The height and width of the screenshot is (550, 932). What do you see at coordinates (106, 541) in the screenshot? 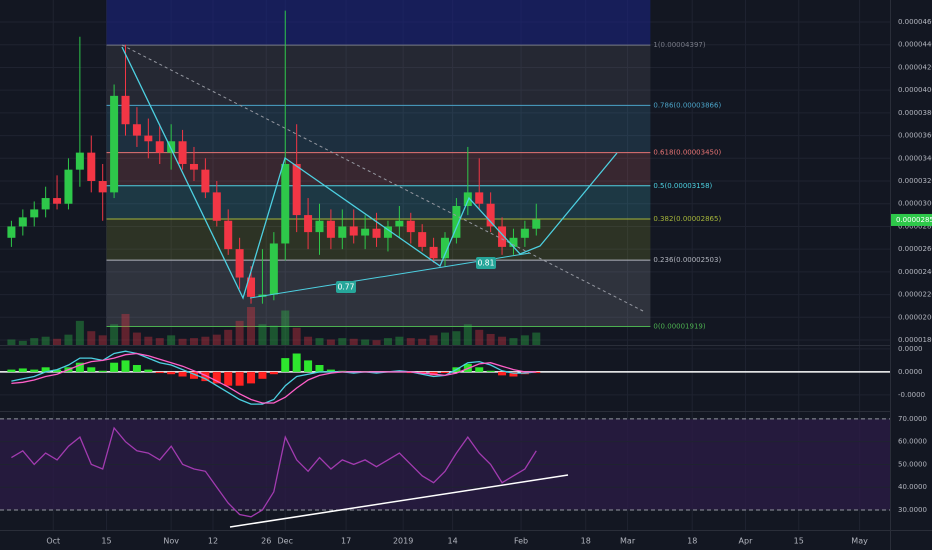
I see `x-tick-label: 15` at bounding box center [106, 541].